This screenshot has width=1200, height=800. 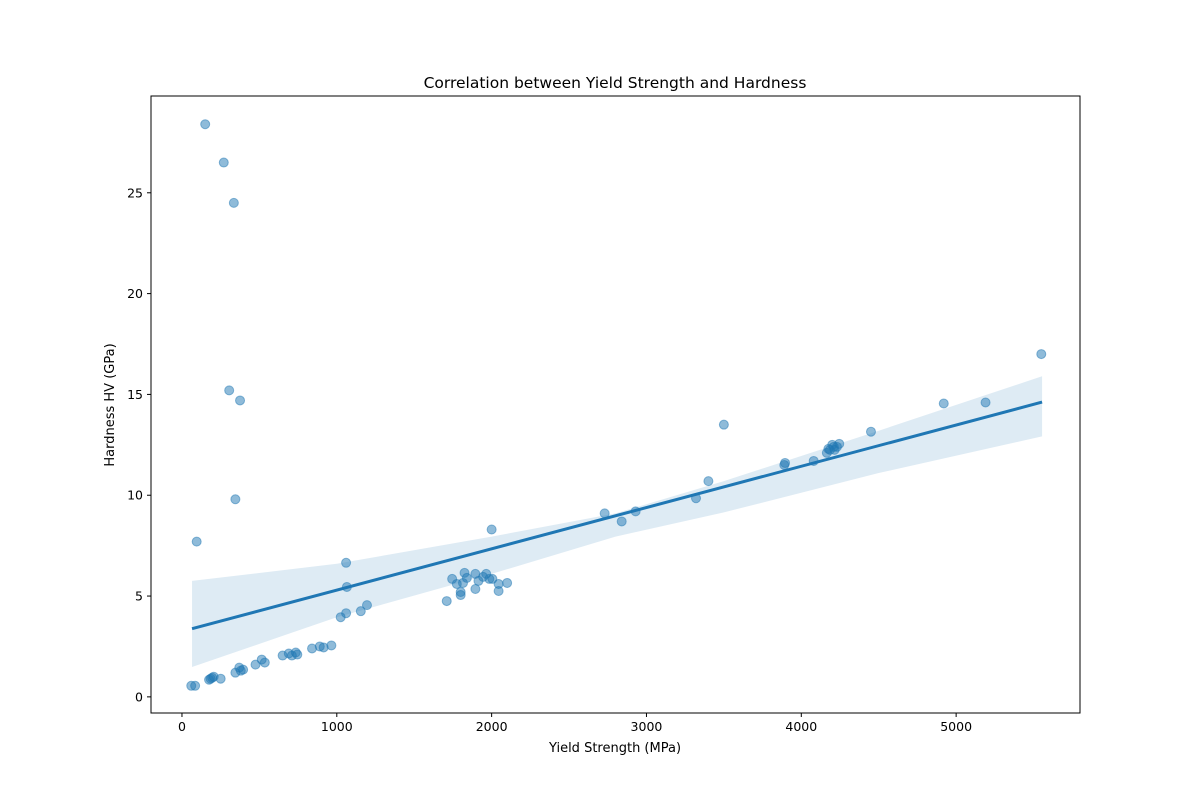 I want to click on x-tick-label: 5000, so click(x=956, y=726).